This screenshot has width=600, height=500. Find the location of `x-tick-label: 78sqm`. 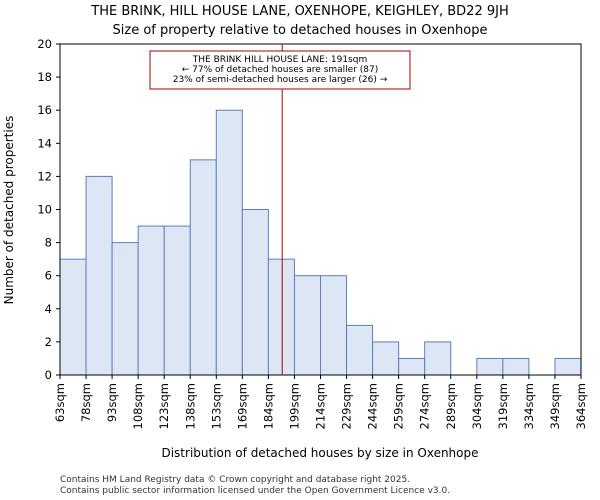

x-tick-label: 78sqm is located at coordinates (86, 402).